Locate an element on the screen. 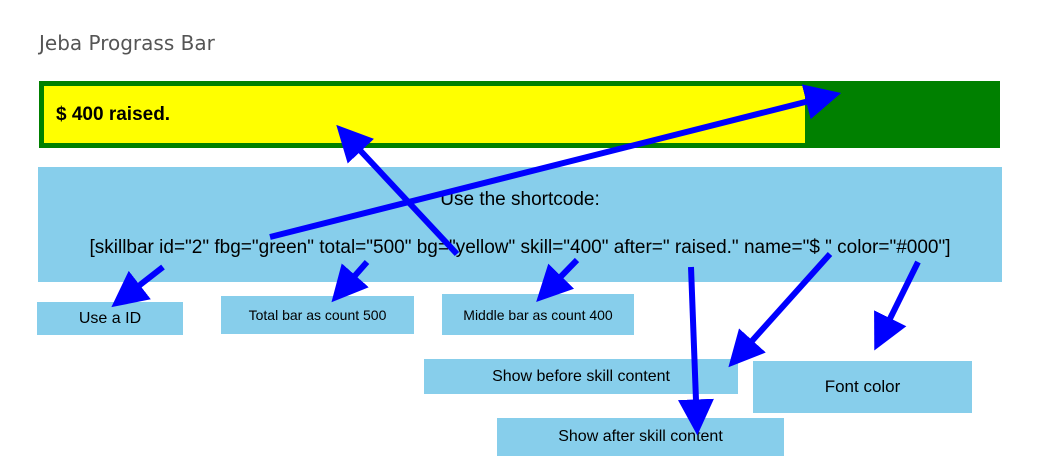 The image size is (1039, 462). progress-bar-track: $ 400 raised. is located at coordinates (519, 114).